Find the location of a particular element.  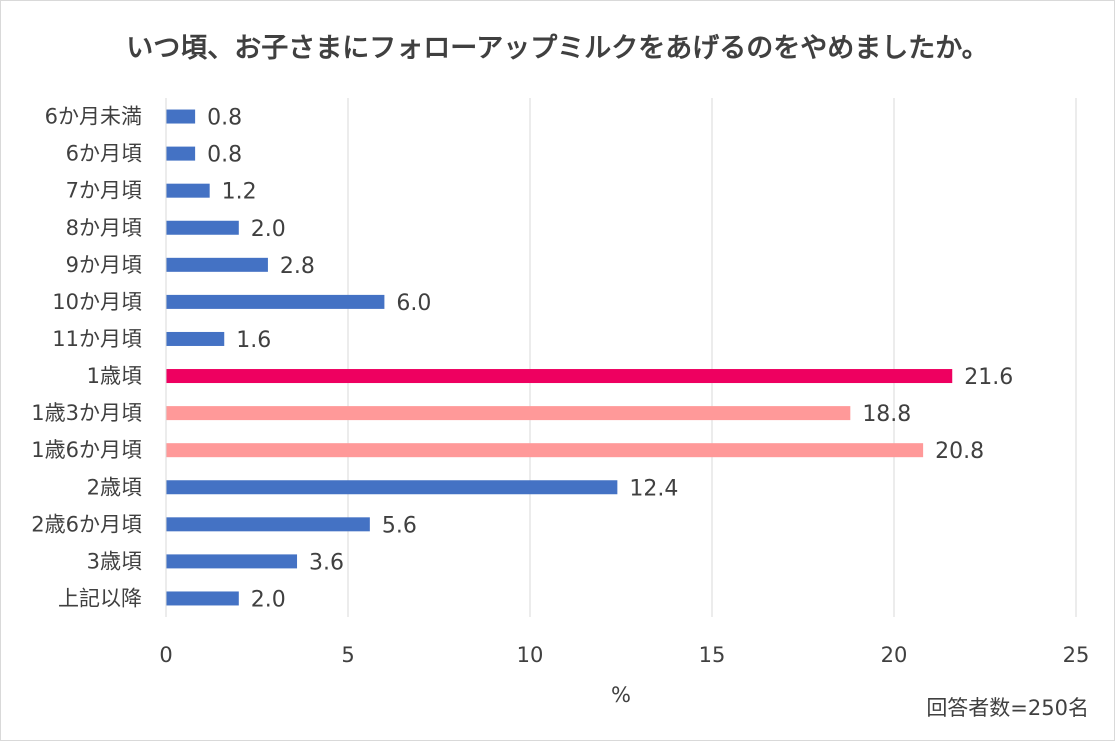

data-label: 3.6 is located at coordinates (326, 562).